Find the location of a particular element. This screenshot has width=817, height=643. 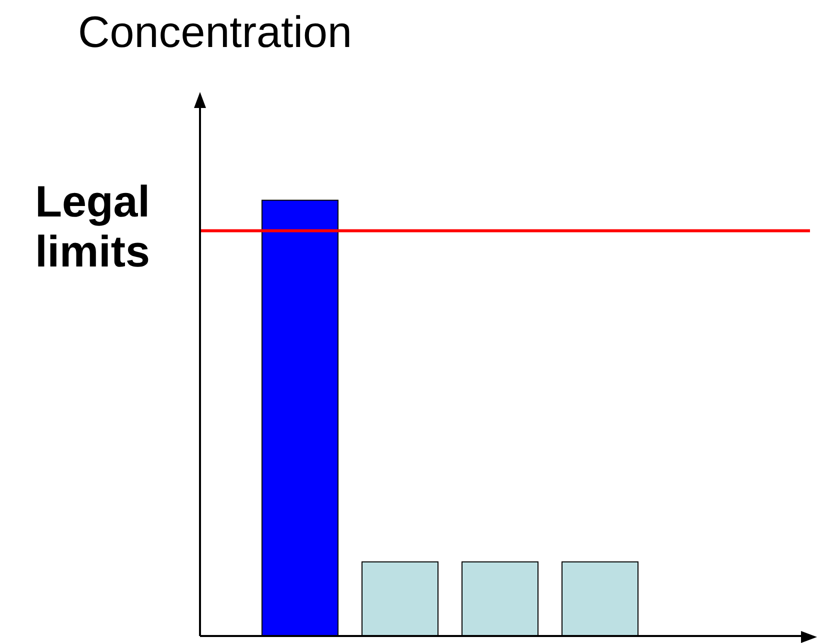

y-axis-title: Concentration is located at coordinates (215, 33).